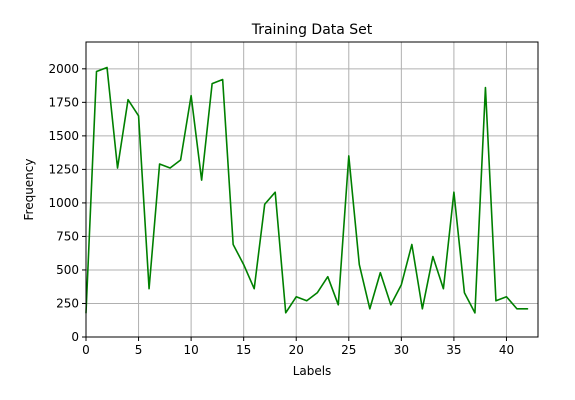 The image size is (575, 400). What do you see at coordinates (190, 350) in the screenshot?
I see `x-tick-label: 10` at bounding box center [190, 350].